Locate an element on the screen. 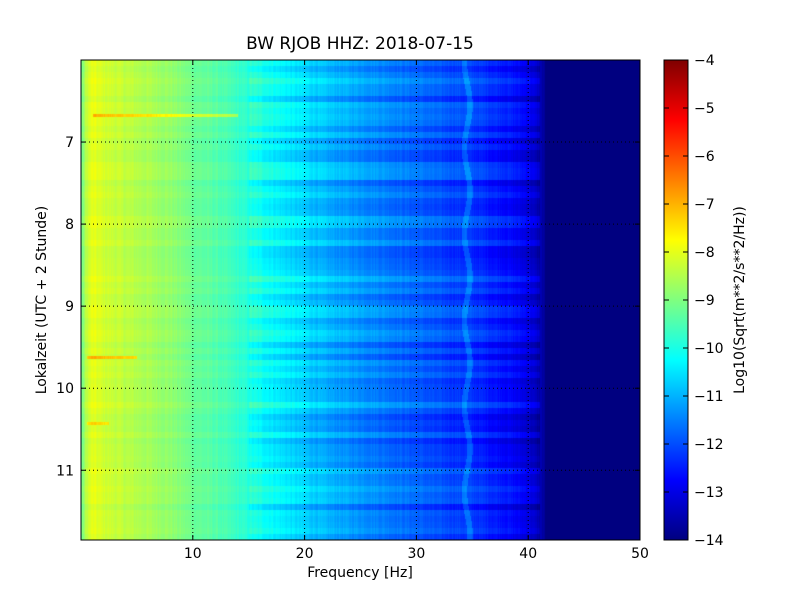 The width and height of the screenshot is (800, 600). colorbar-tick-label: −13 is located at coordinates (709, 493).